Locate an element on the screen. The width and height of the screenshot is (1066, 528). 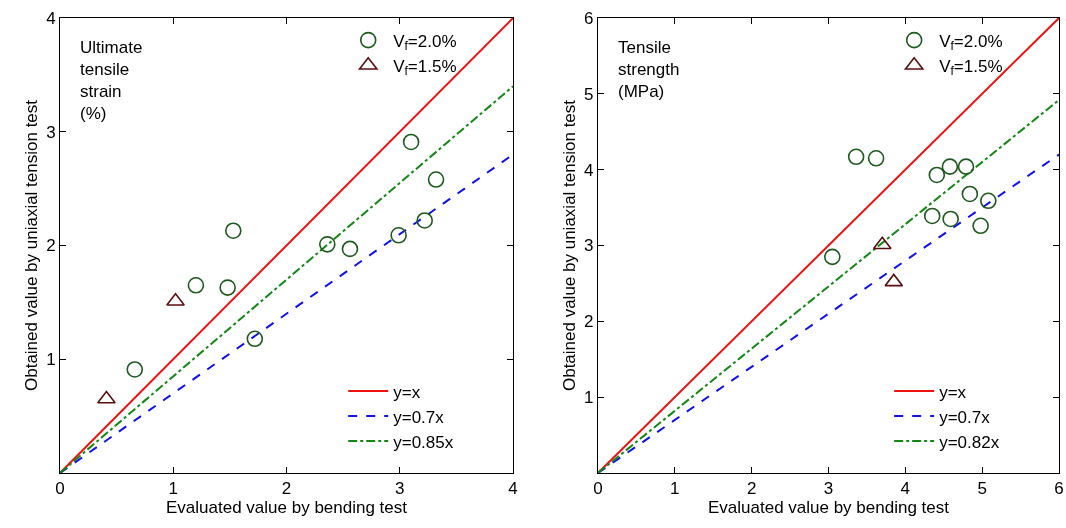
legend-label: y=0.82x is located at coordinates (969, 442).